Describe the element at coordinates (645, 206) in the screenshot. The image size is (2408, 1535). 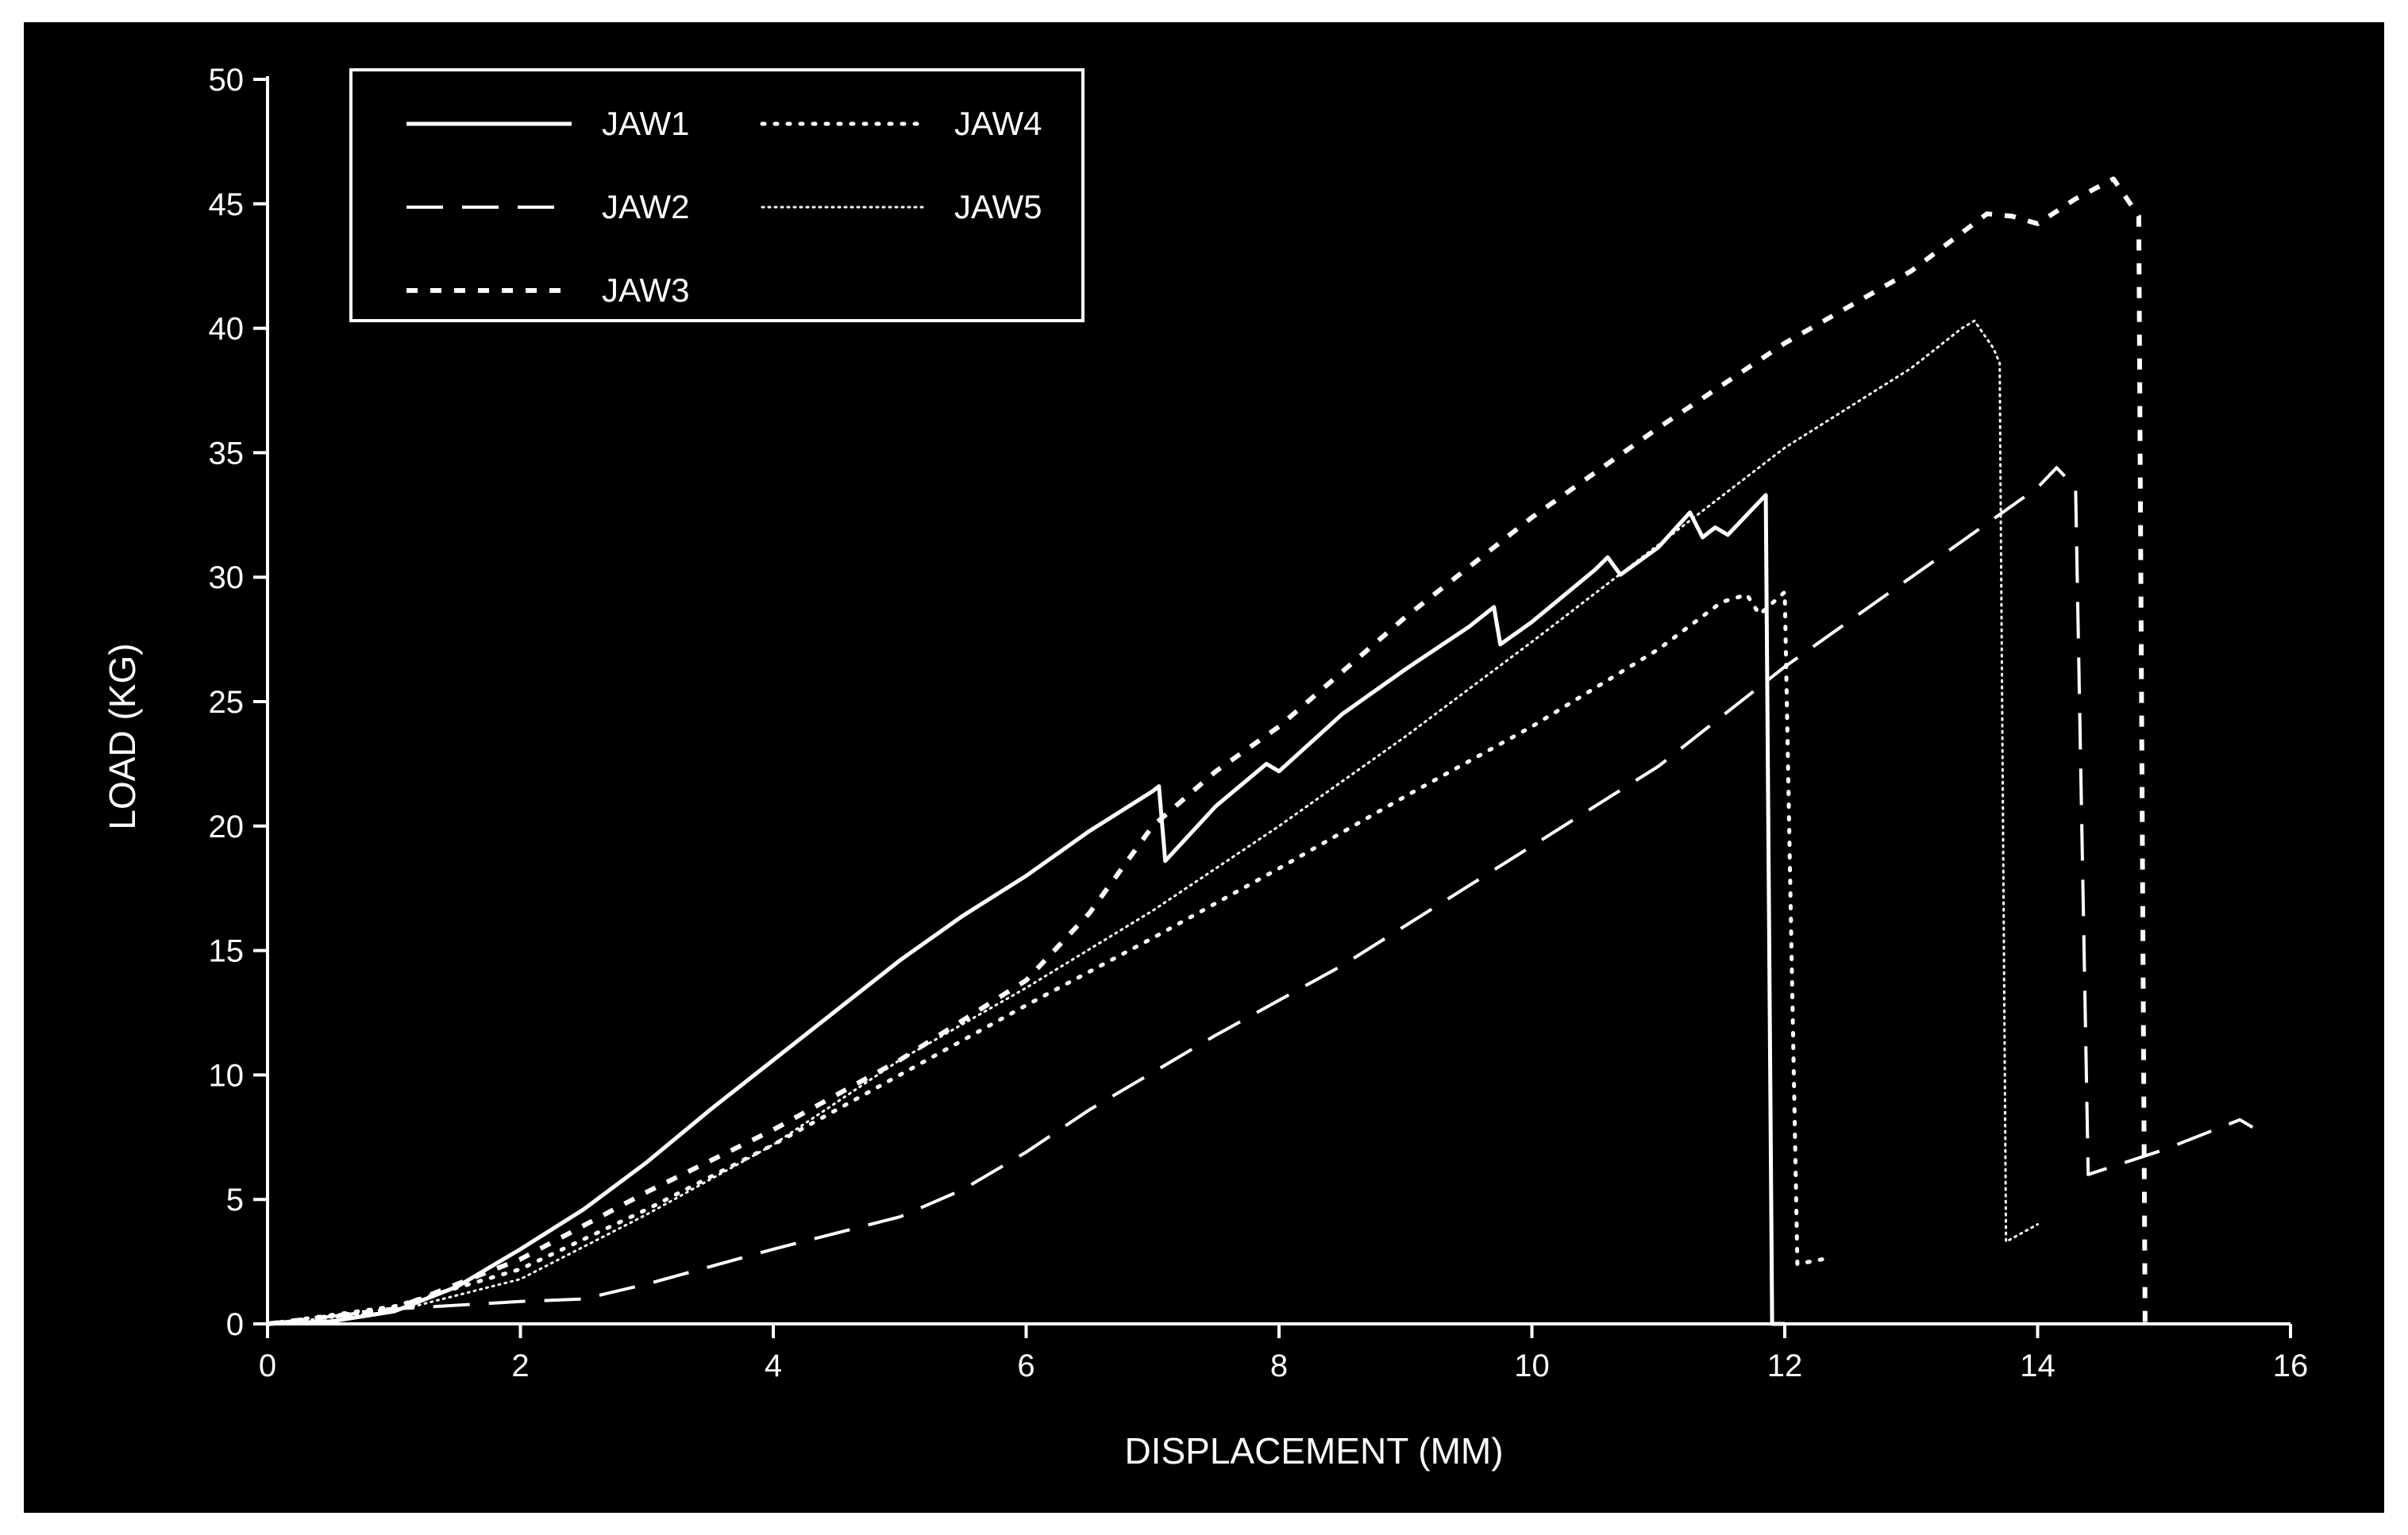
I see `legend-label-jaw2: JAW2` at that location.